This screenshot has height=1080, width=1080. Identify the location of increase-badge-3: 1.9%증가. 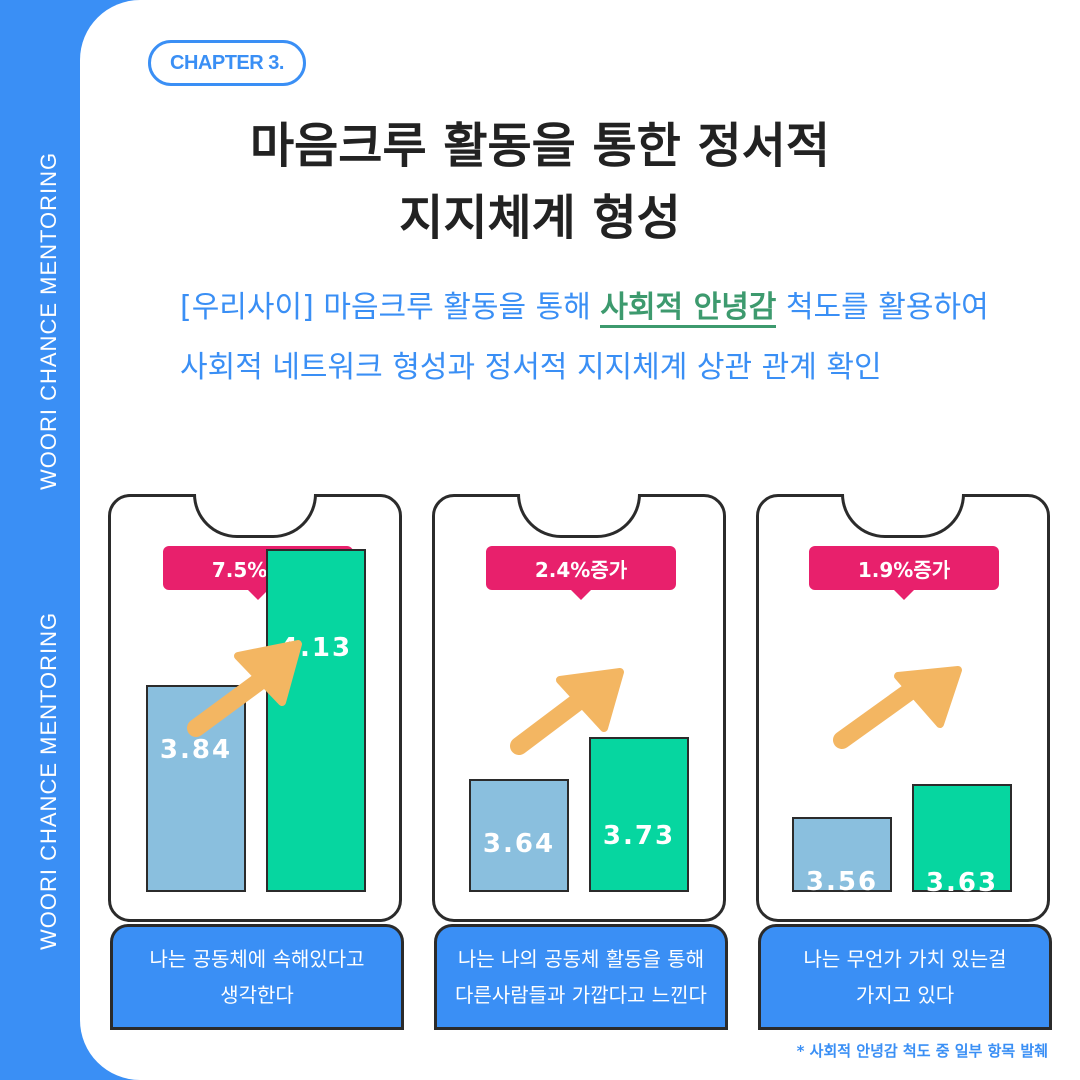
(904, 573).